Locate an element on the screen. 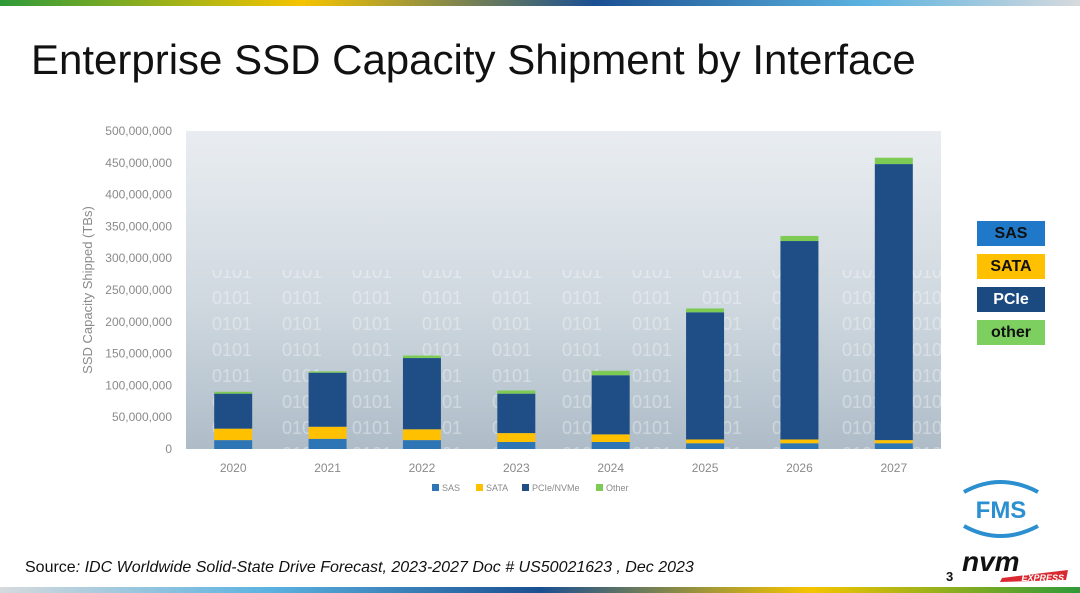  y-tick-label: 300,000,000 is located at coordinates (138, 258).